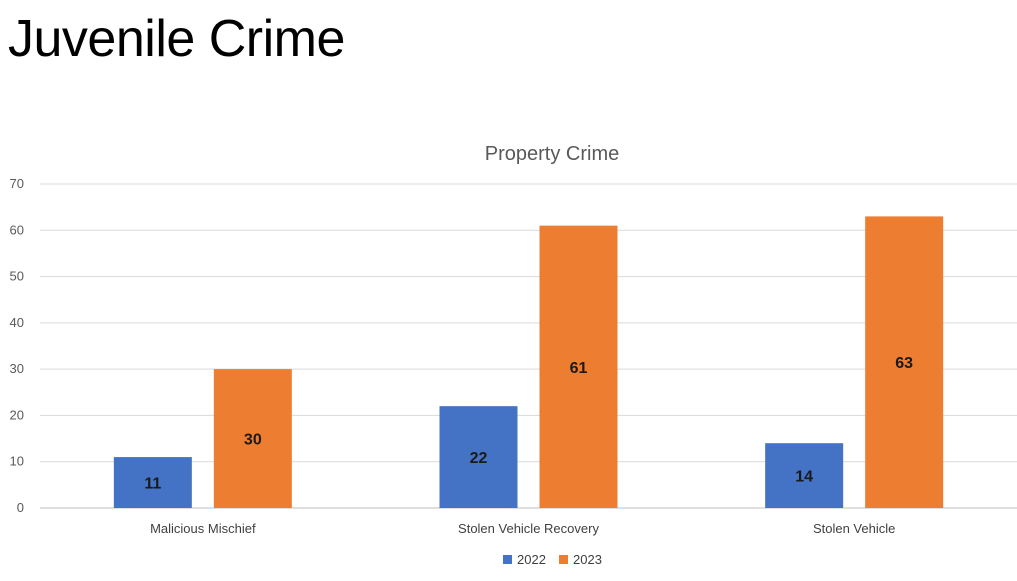 The height and width of the screenshot is (581, 1017). I want to click on y-axis: 0 10 20 30 40 50 60 70, so click(17, 345).